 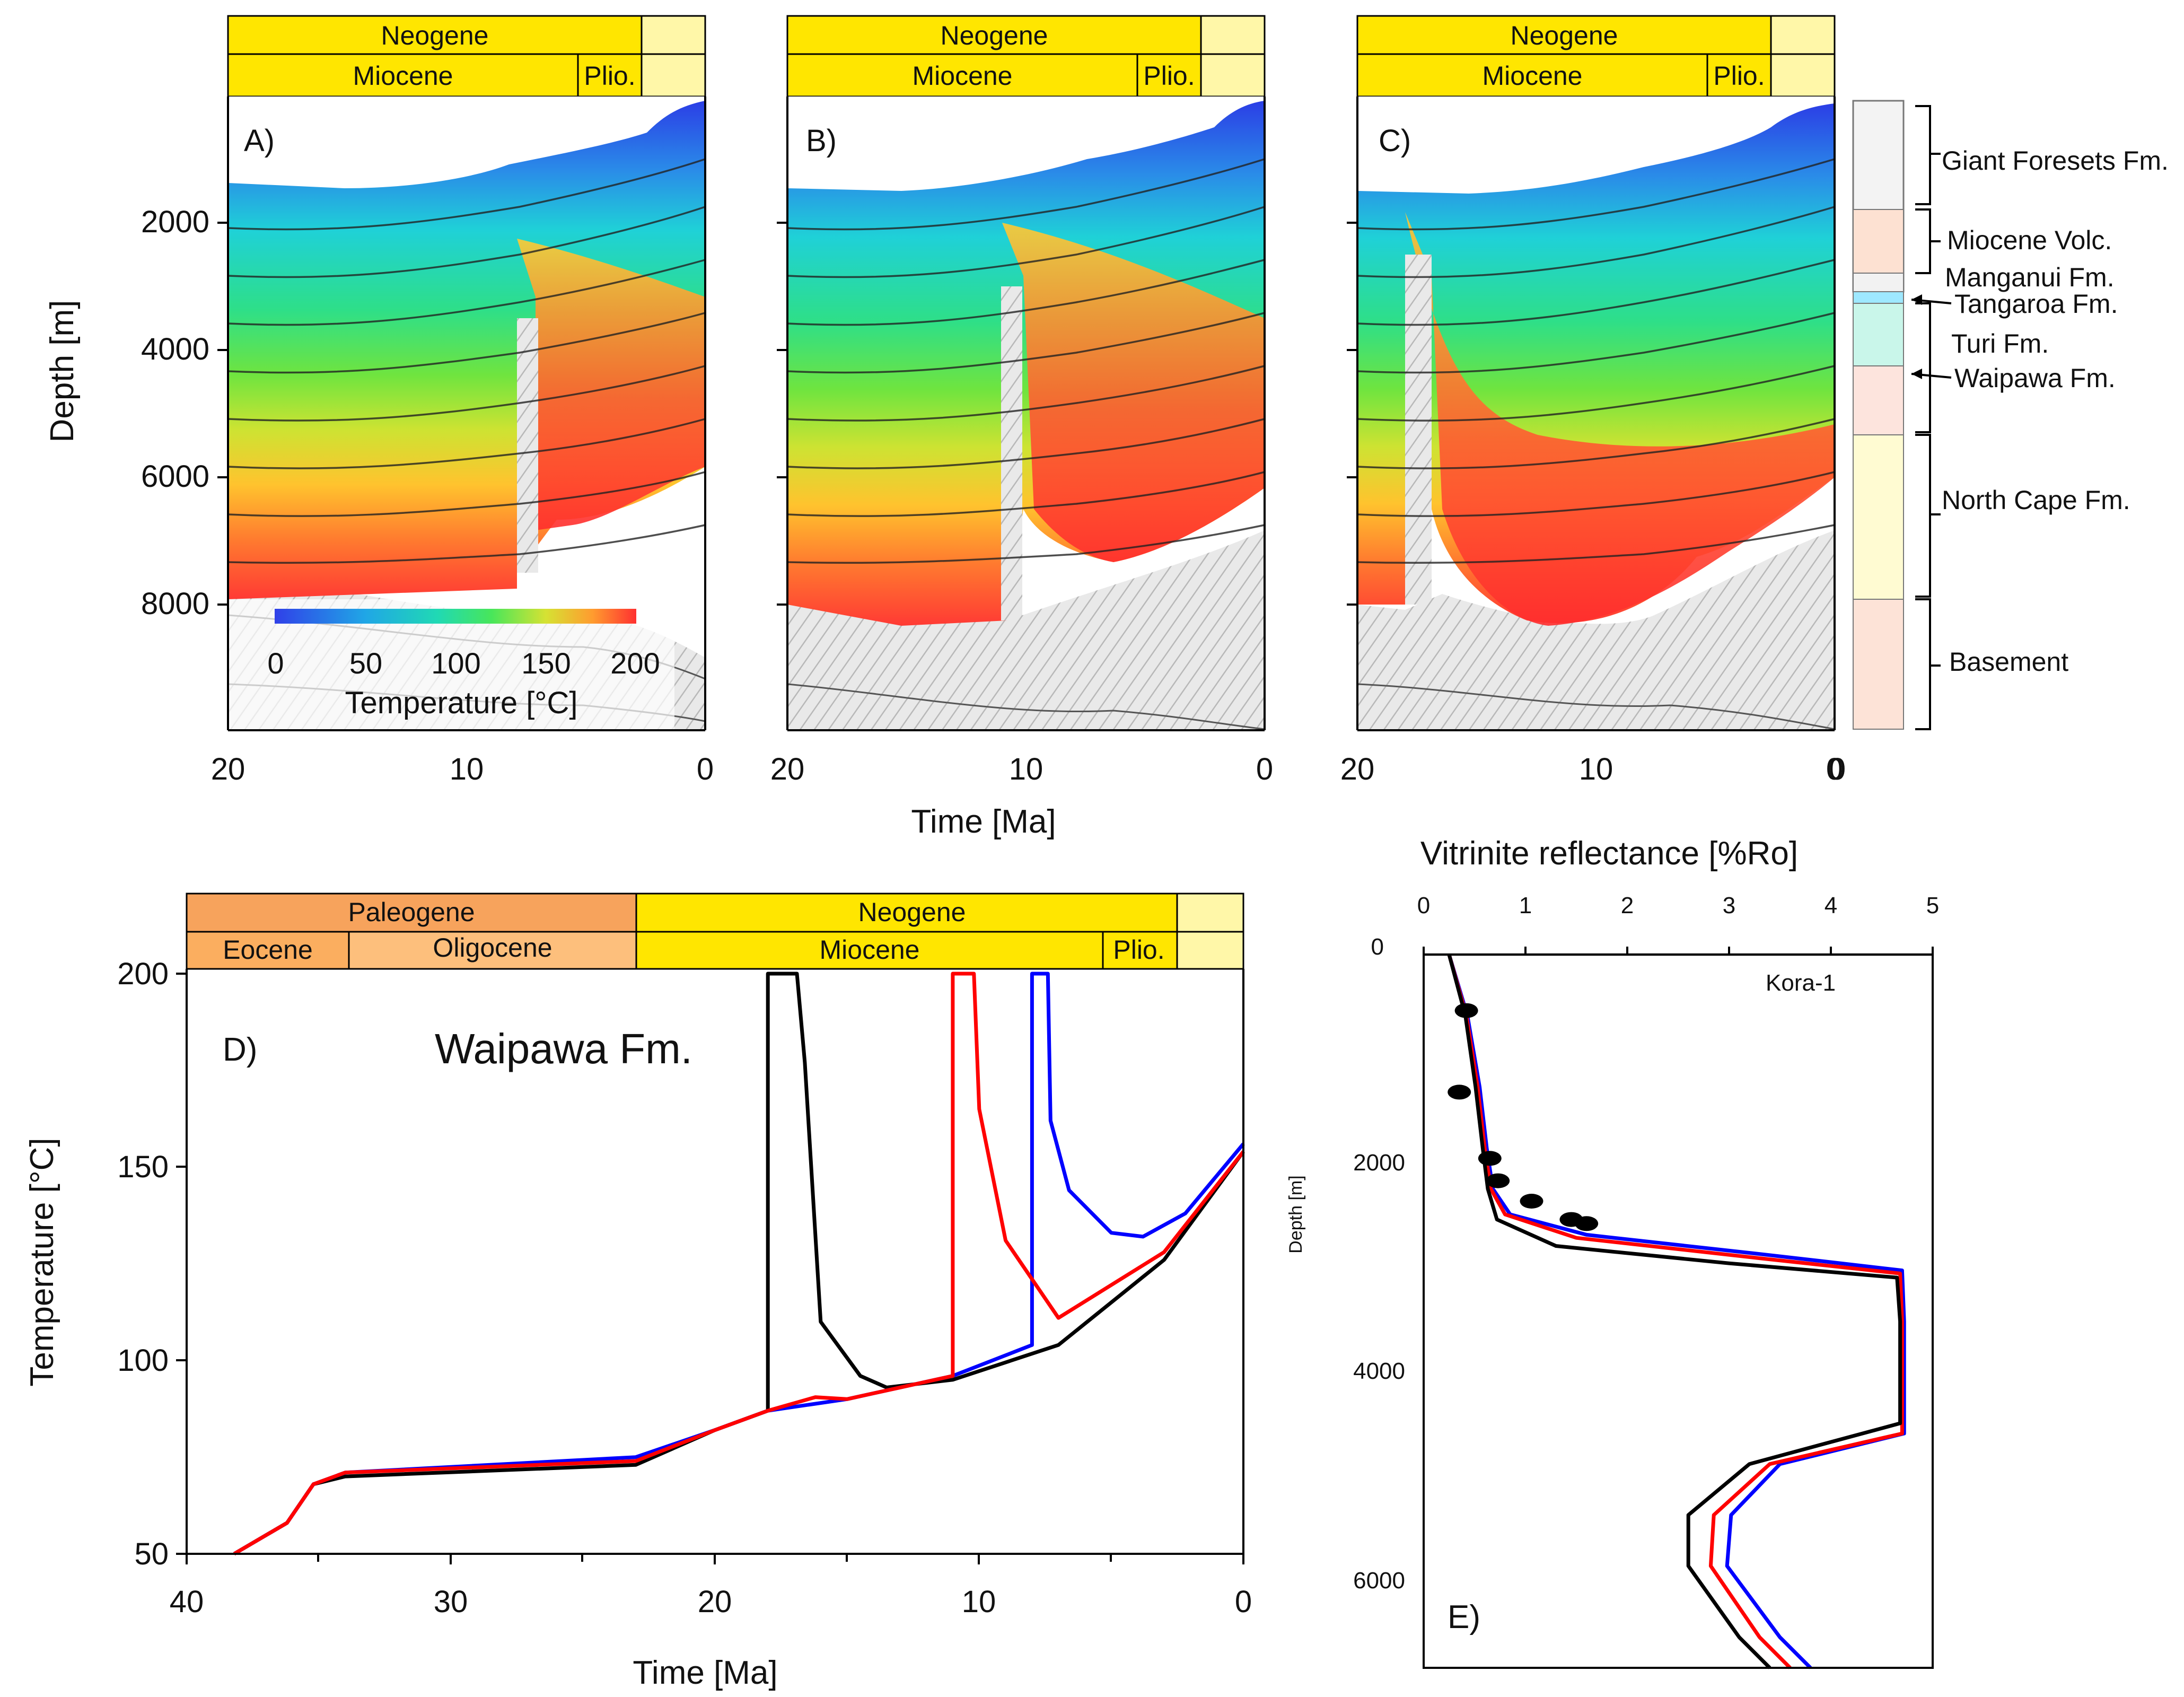 I want to click on timescale-oligocene-d, so click(x=492, y=950).